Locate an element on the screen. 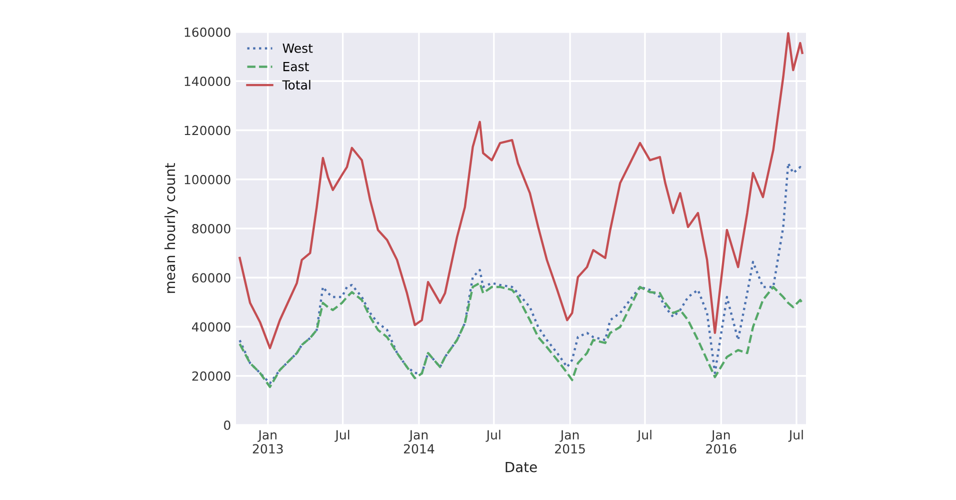  x-tick-label: Jan 2015 is located at coordinates (570, 442).